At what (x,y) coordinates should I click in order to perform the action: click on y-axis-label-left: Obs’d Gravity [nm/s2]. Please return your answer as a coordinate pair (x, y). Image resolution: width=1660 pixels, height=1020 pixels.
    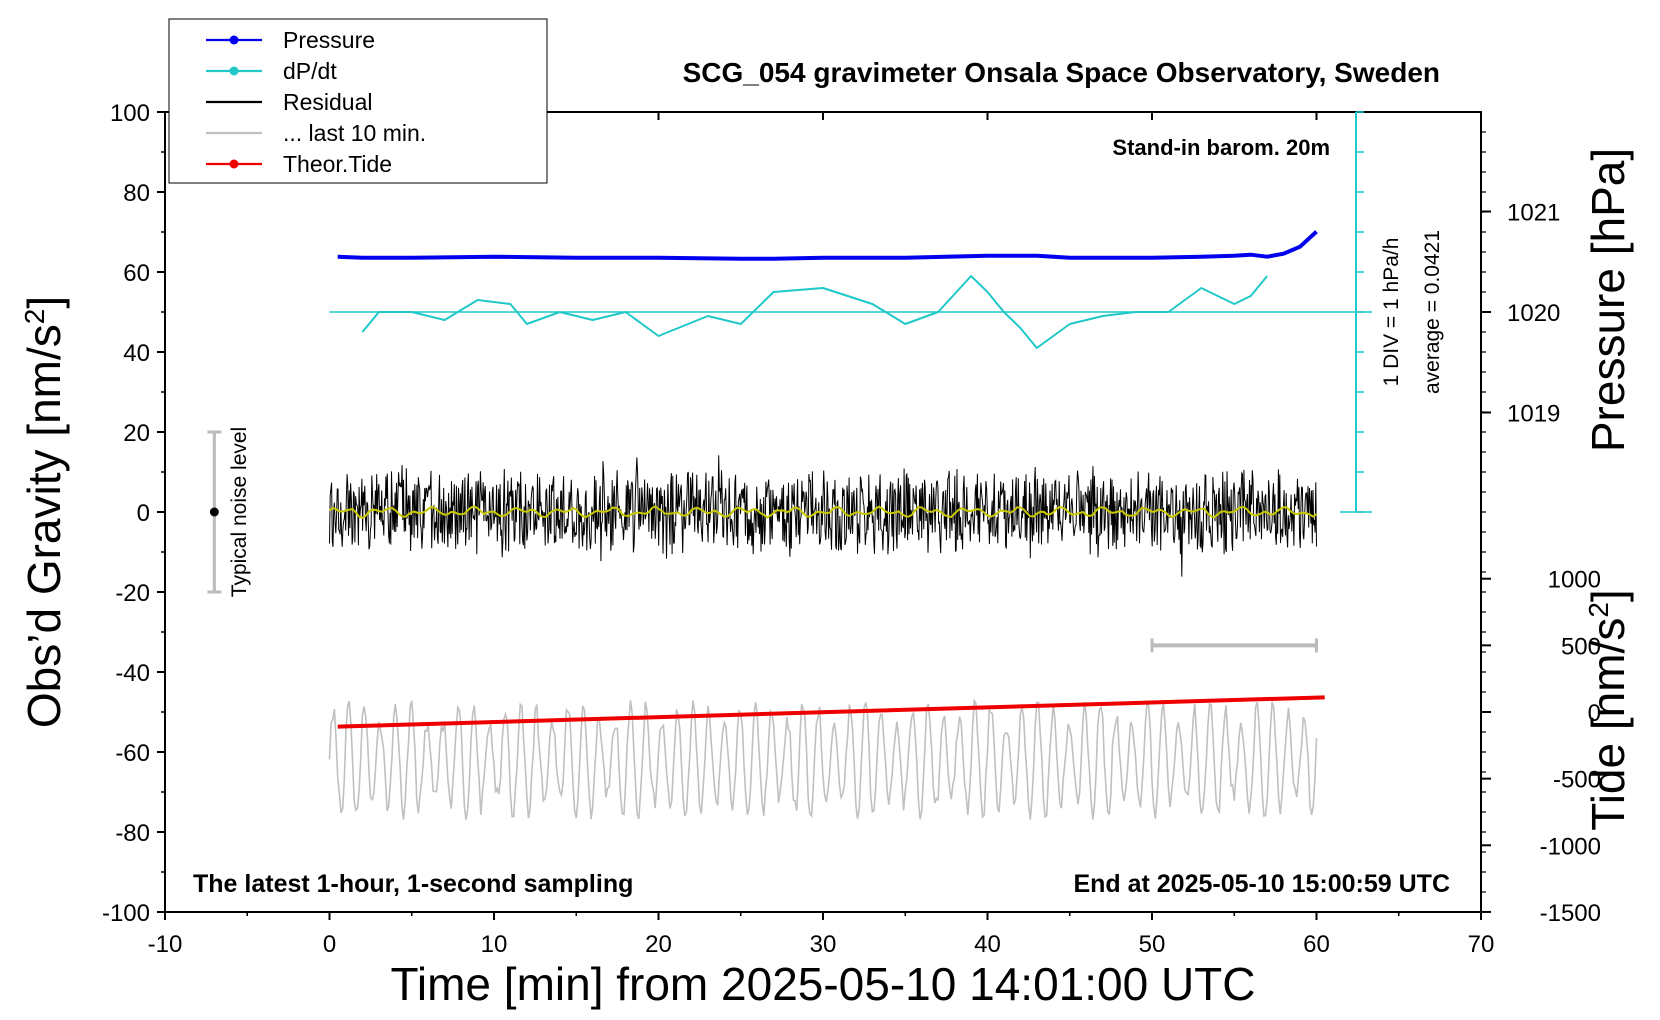
    Looking at the image, I should click on (44, 512).